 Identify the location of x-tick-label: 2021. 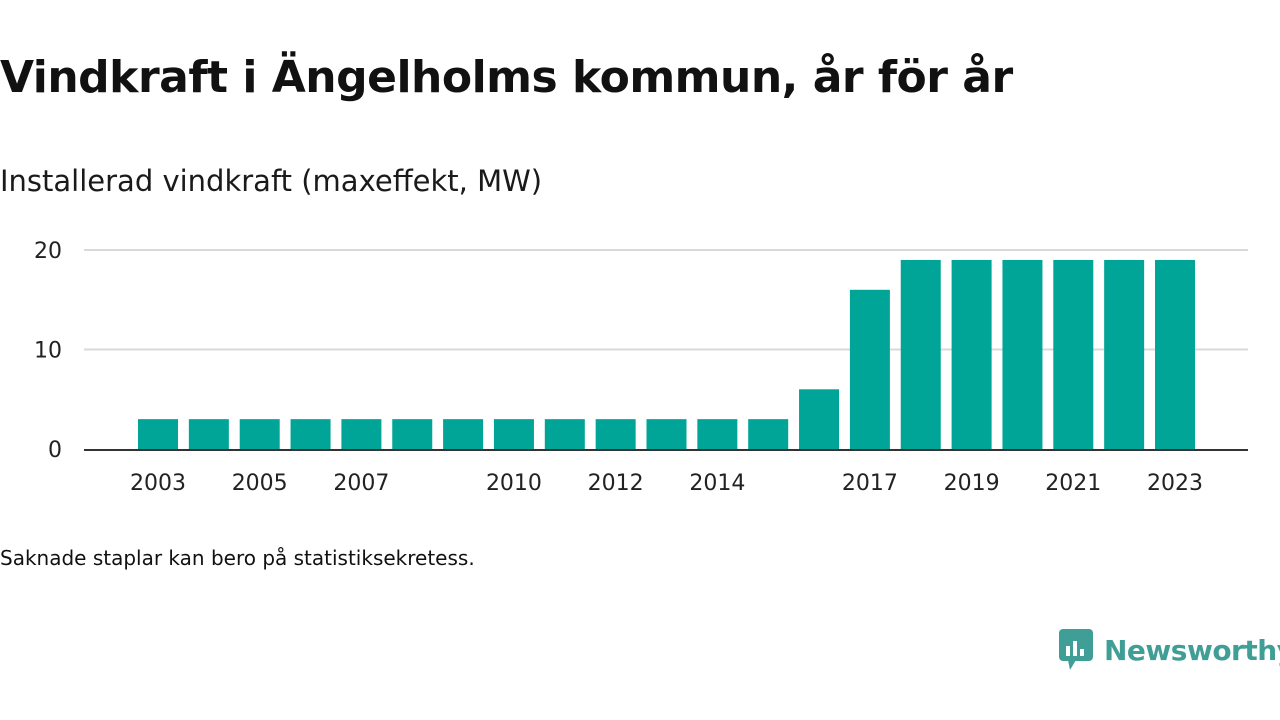
(1073, 483).